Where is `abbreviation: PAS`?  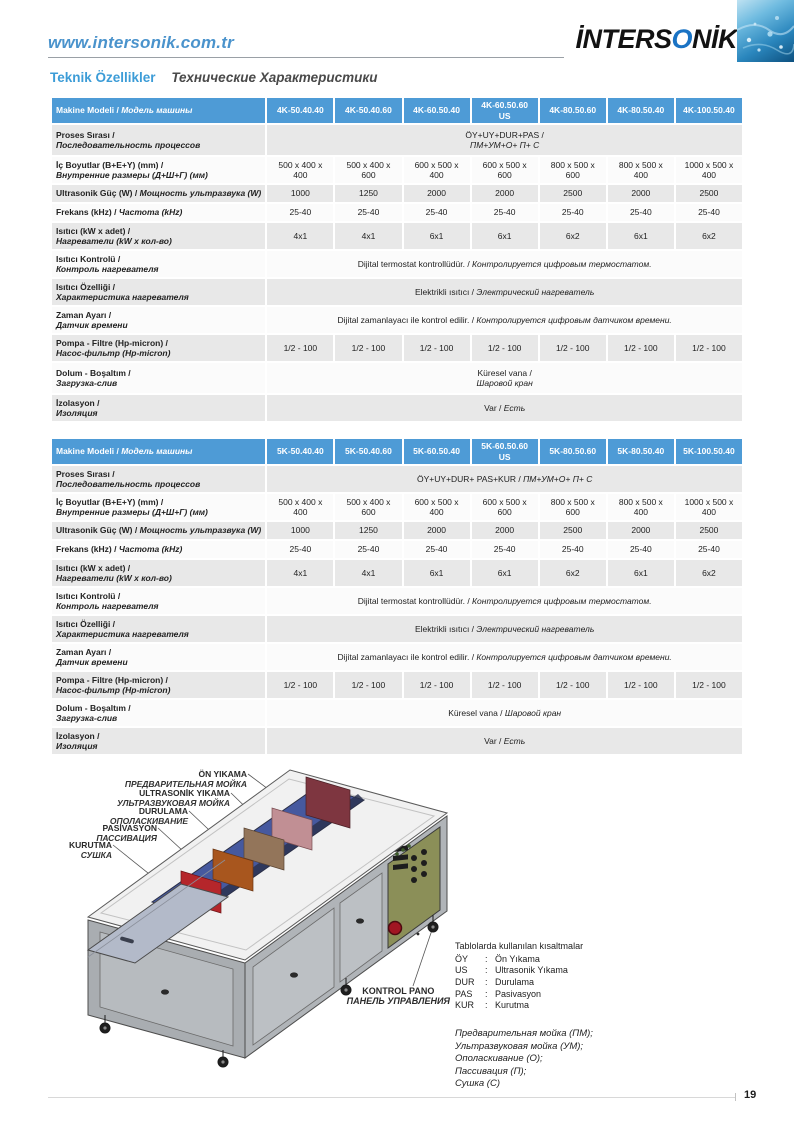 abbreviation: PAS is located at coordinates (464, 993).